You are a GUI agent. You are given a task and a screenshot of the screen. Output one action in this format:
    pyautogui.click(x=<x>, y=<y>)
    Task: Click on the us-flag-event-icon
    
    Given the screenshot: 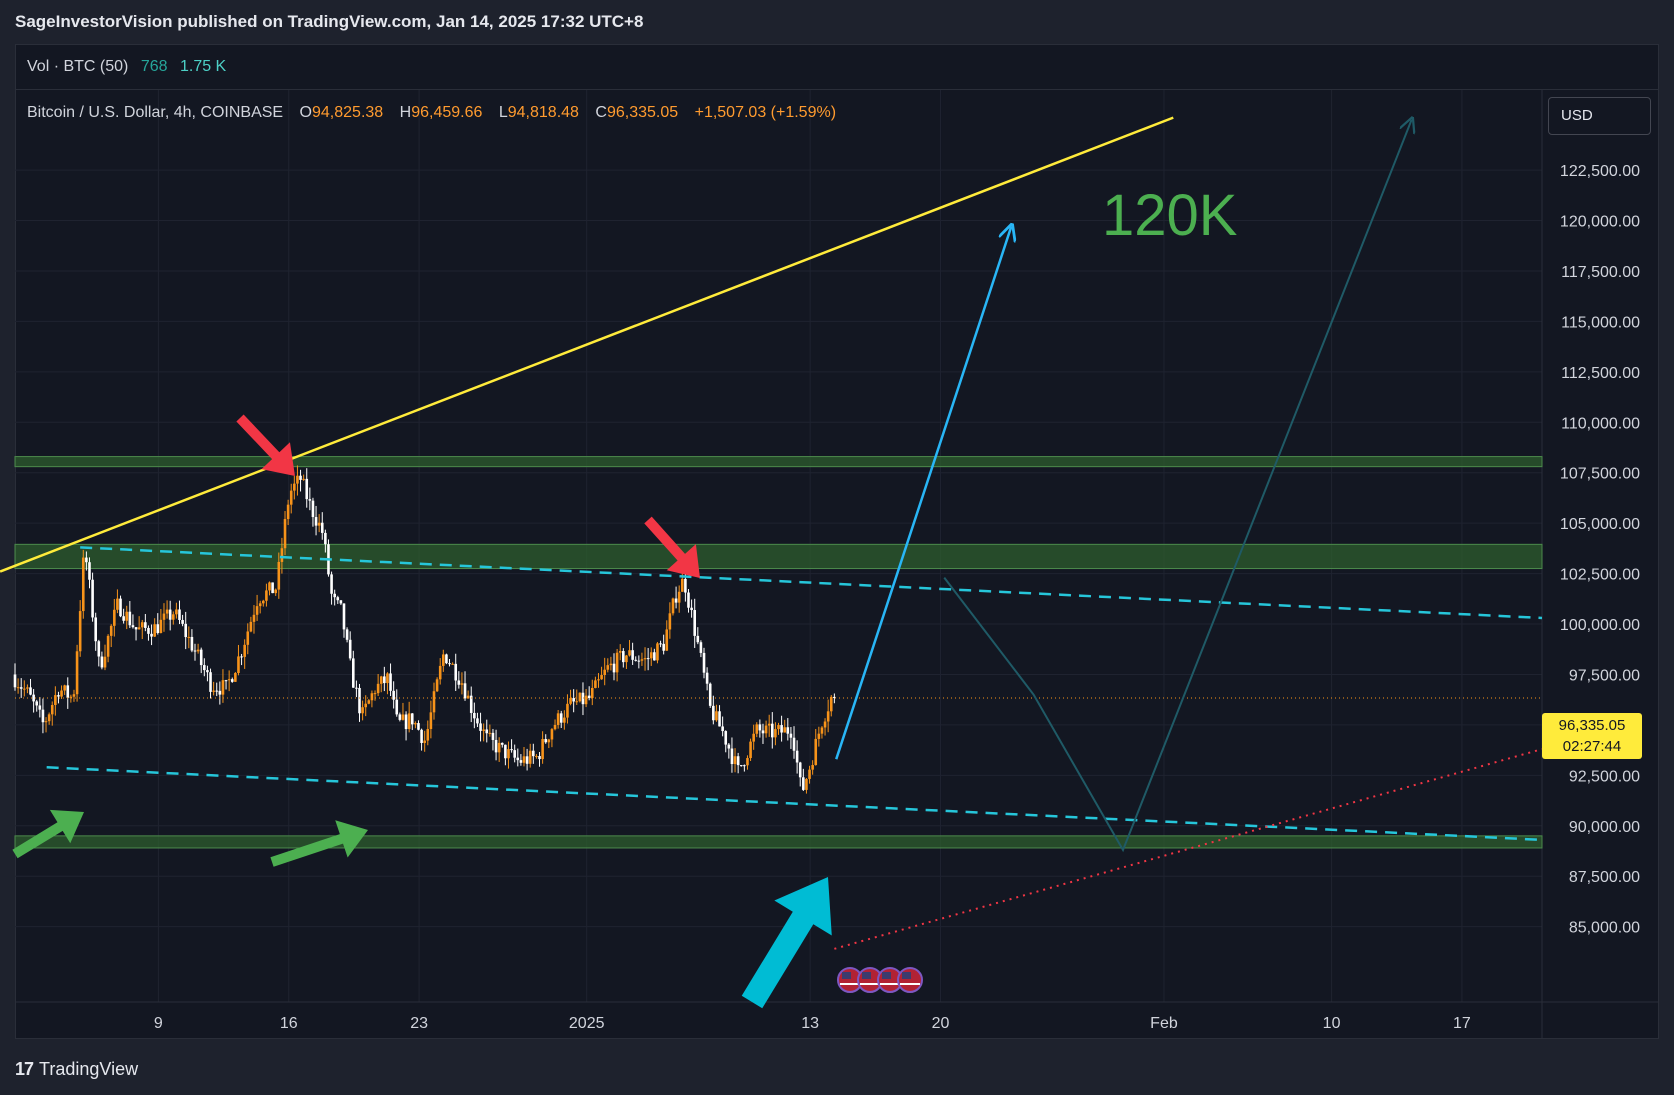 What is the action you would take?
    pyautogui.click(x=910, y=980)
    